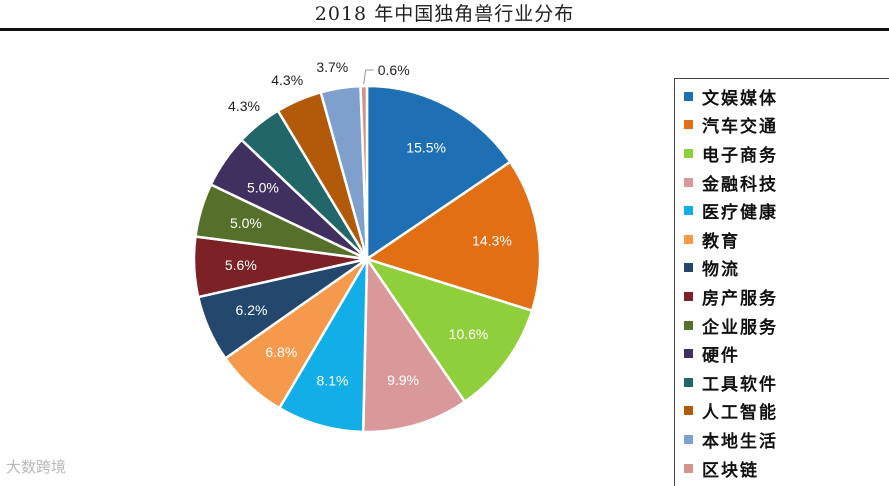 The height and width of the screenshot is (486, 889). Describe the element at coordinates (740, 298) in the screenshot. I see `legend-label: 房产服务` at that location.